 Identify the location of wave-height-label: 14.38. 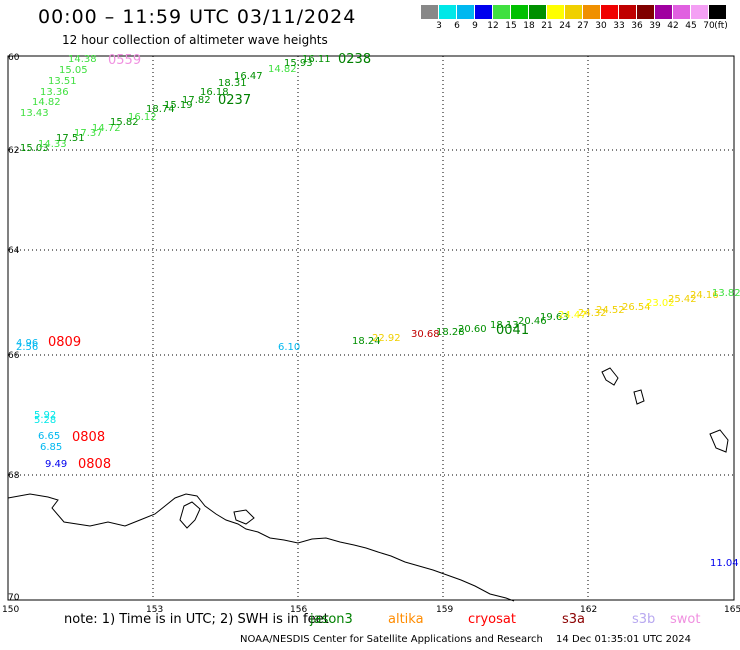
(82, 59).